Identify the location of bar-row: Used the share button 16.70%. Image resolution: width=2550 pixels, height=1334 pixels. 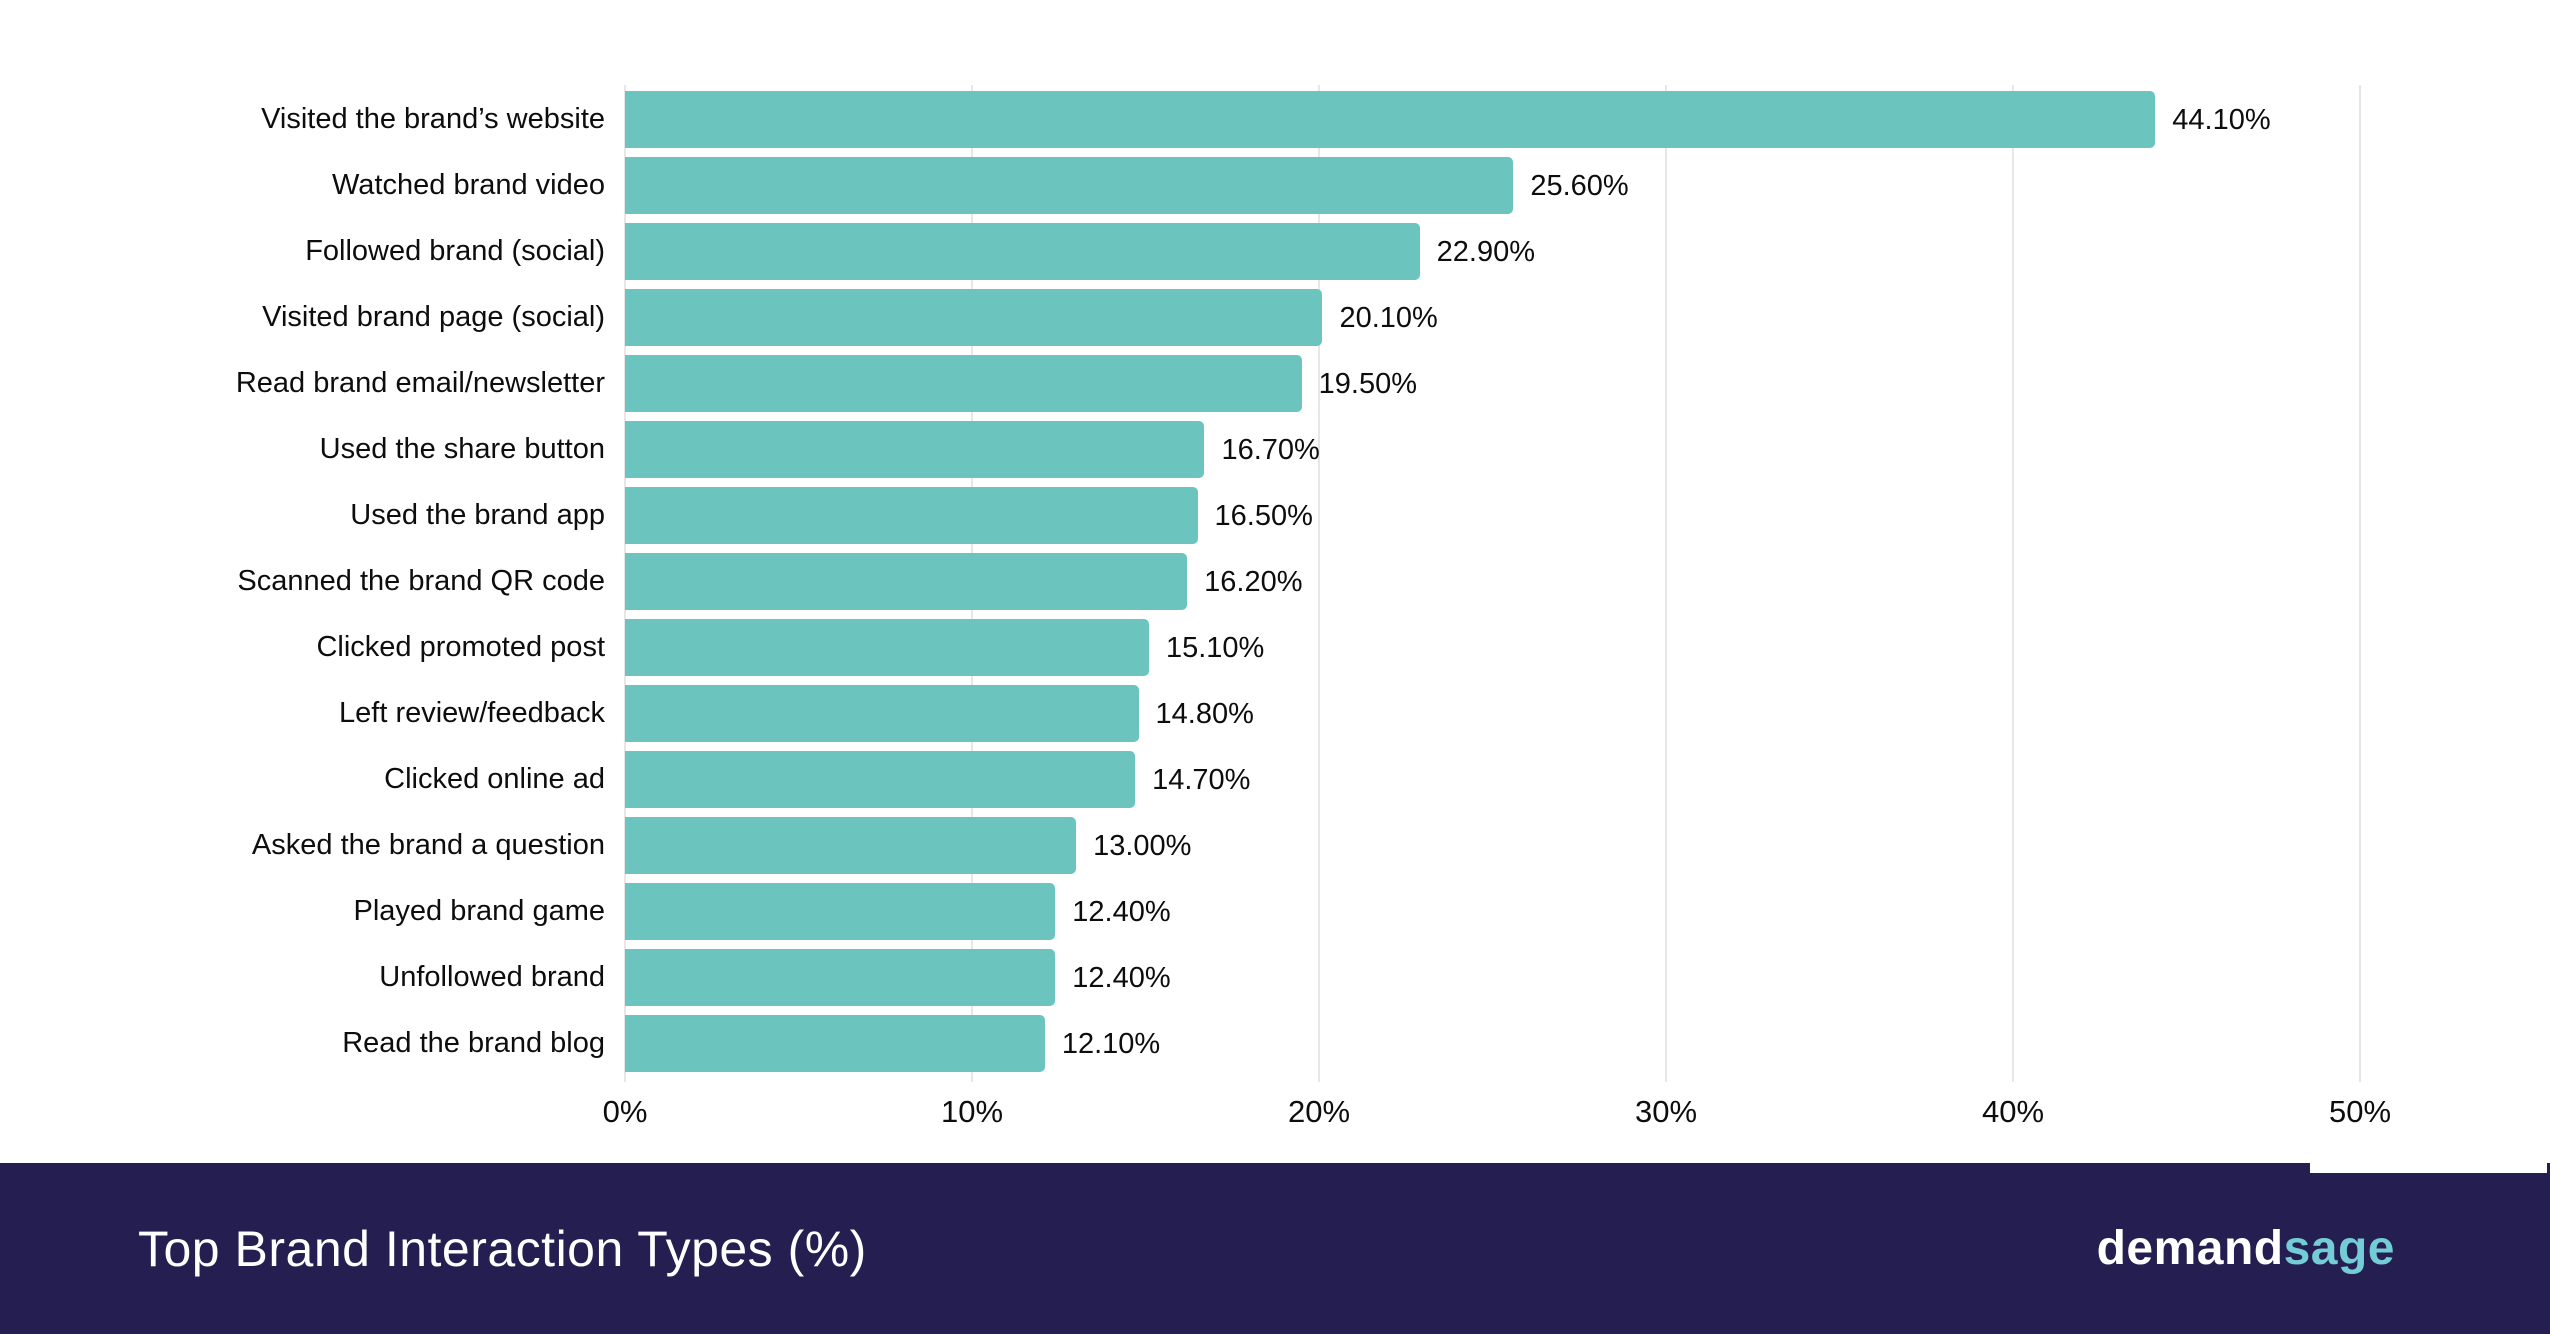
(1275, 449).